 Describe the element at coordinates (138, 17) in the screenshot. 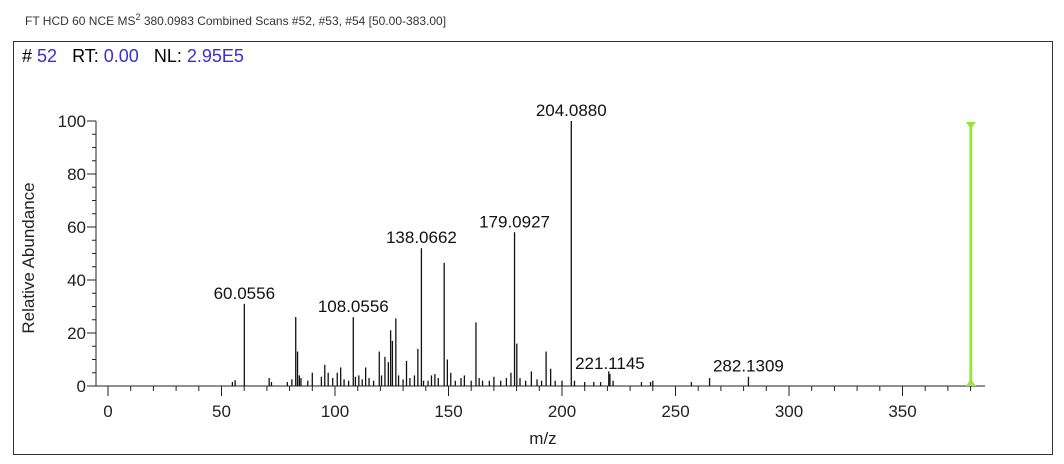

I see `header-superscript: 2` at that location.